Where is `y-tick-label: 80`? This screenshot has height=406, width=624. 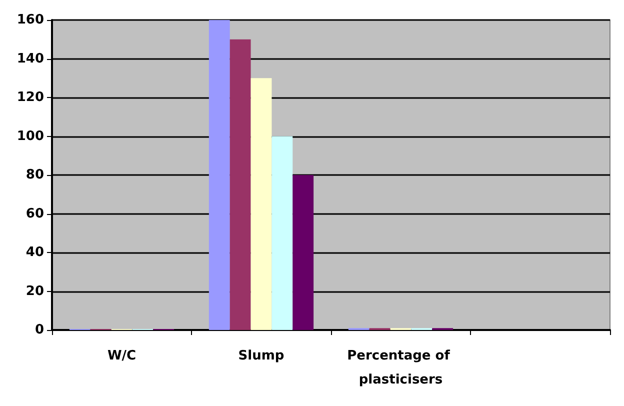
y-tick-label: 80 is located at coordinates (35, 175).